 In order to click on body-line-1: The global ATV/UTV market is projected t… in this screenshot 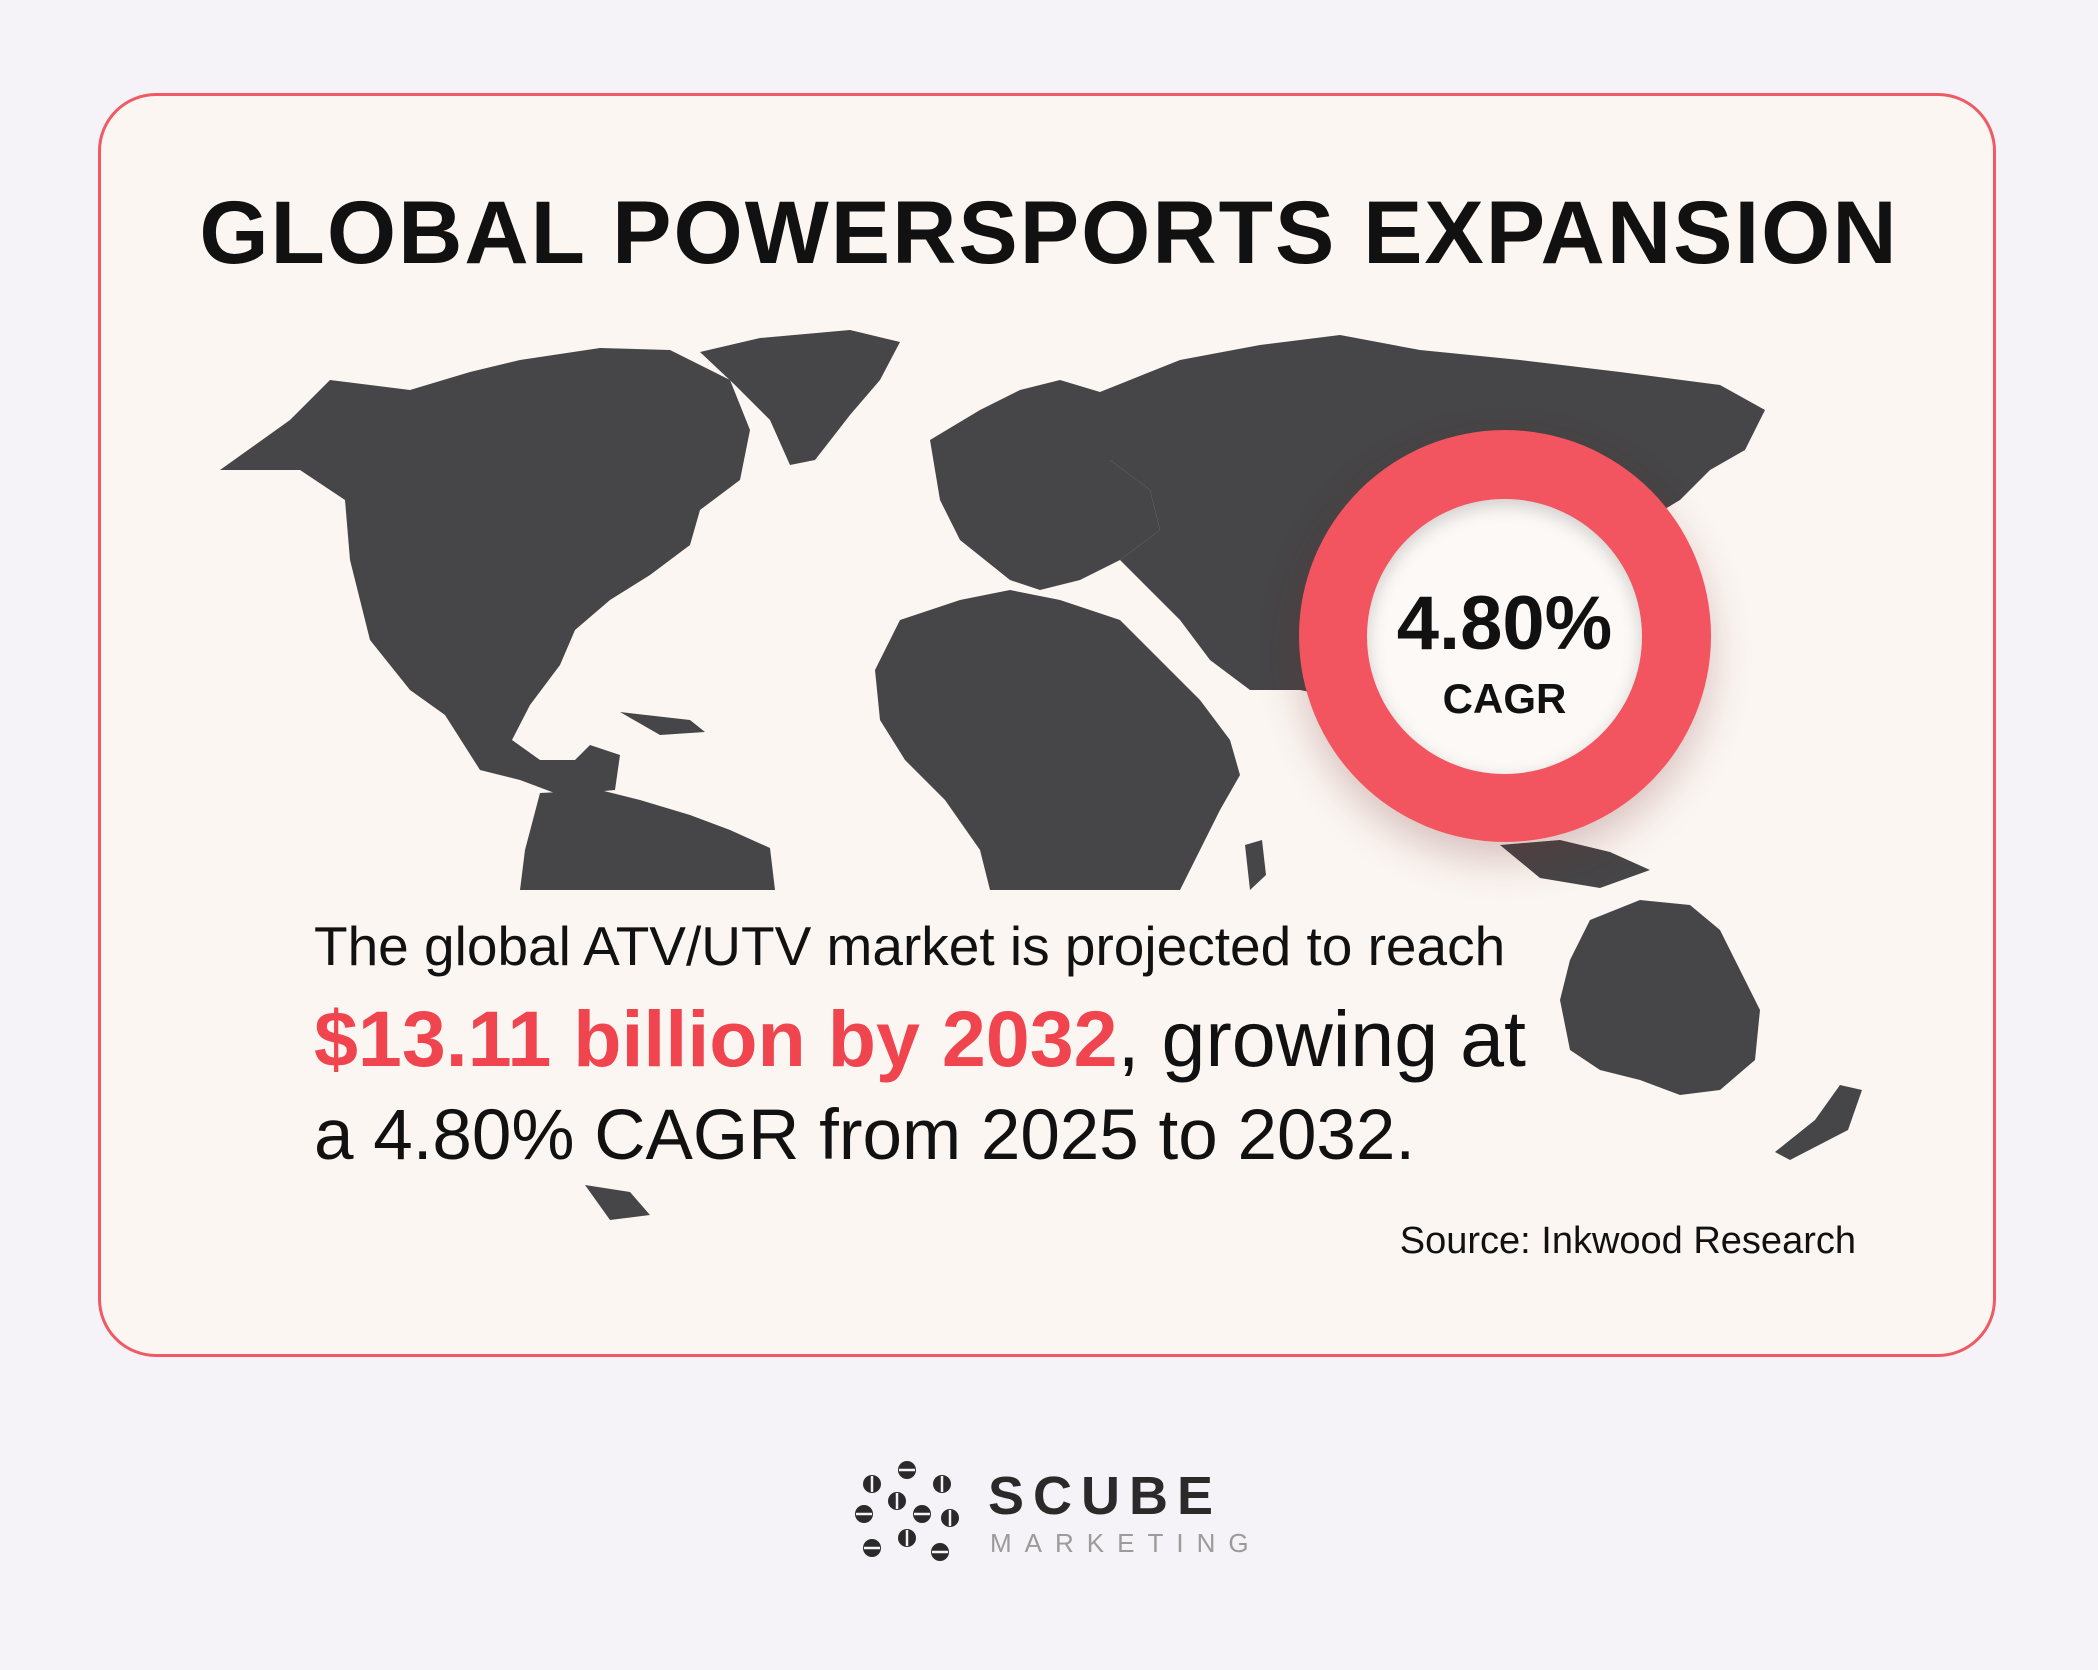, I will do `click(910, 946)`.